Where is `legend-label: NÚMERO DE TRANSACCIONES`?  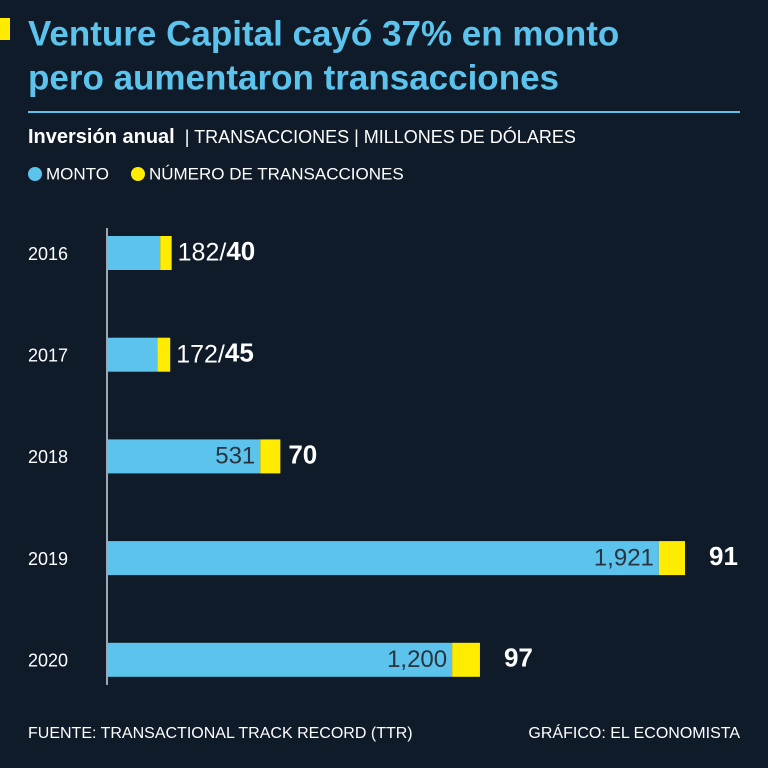
legend-label: NÚMERO DE TRANSACCIONES is located at coordinates (276, 173).